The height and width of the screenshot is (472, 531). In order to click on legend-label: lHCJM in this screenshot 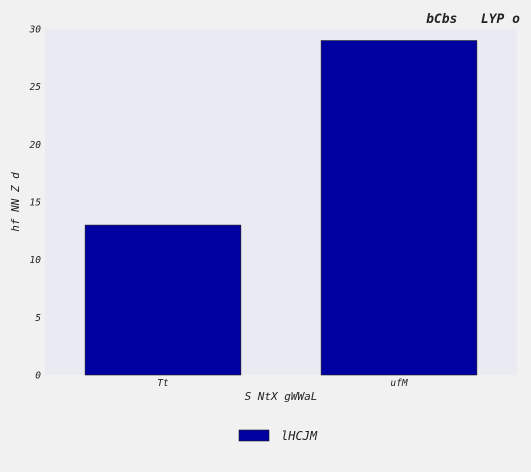, I will do `click(299, 436)`.